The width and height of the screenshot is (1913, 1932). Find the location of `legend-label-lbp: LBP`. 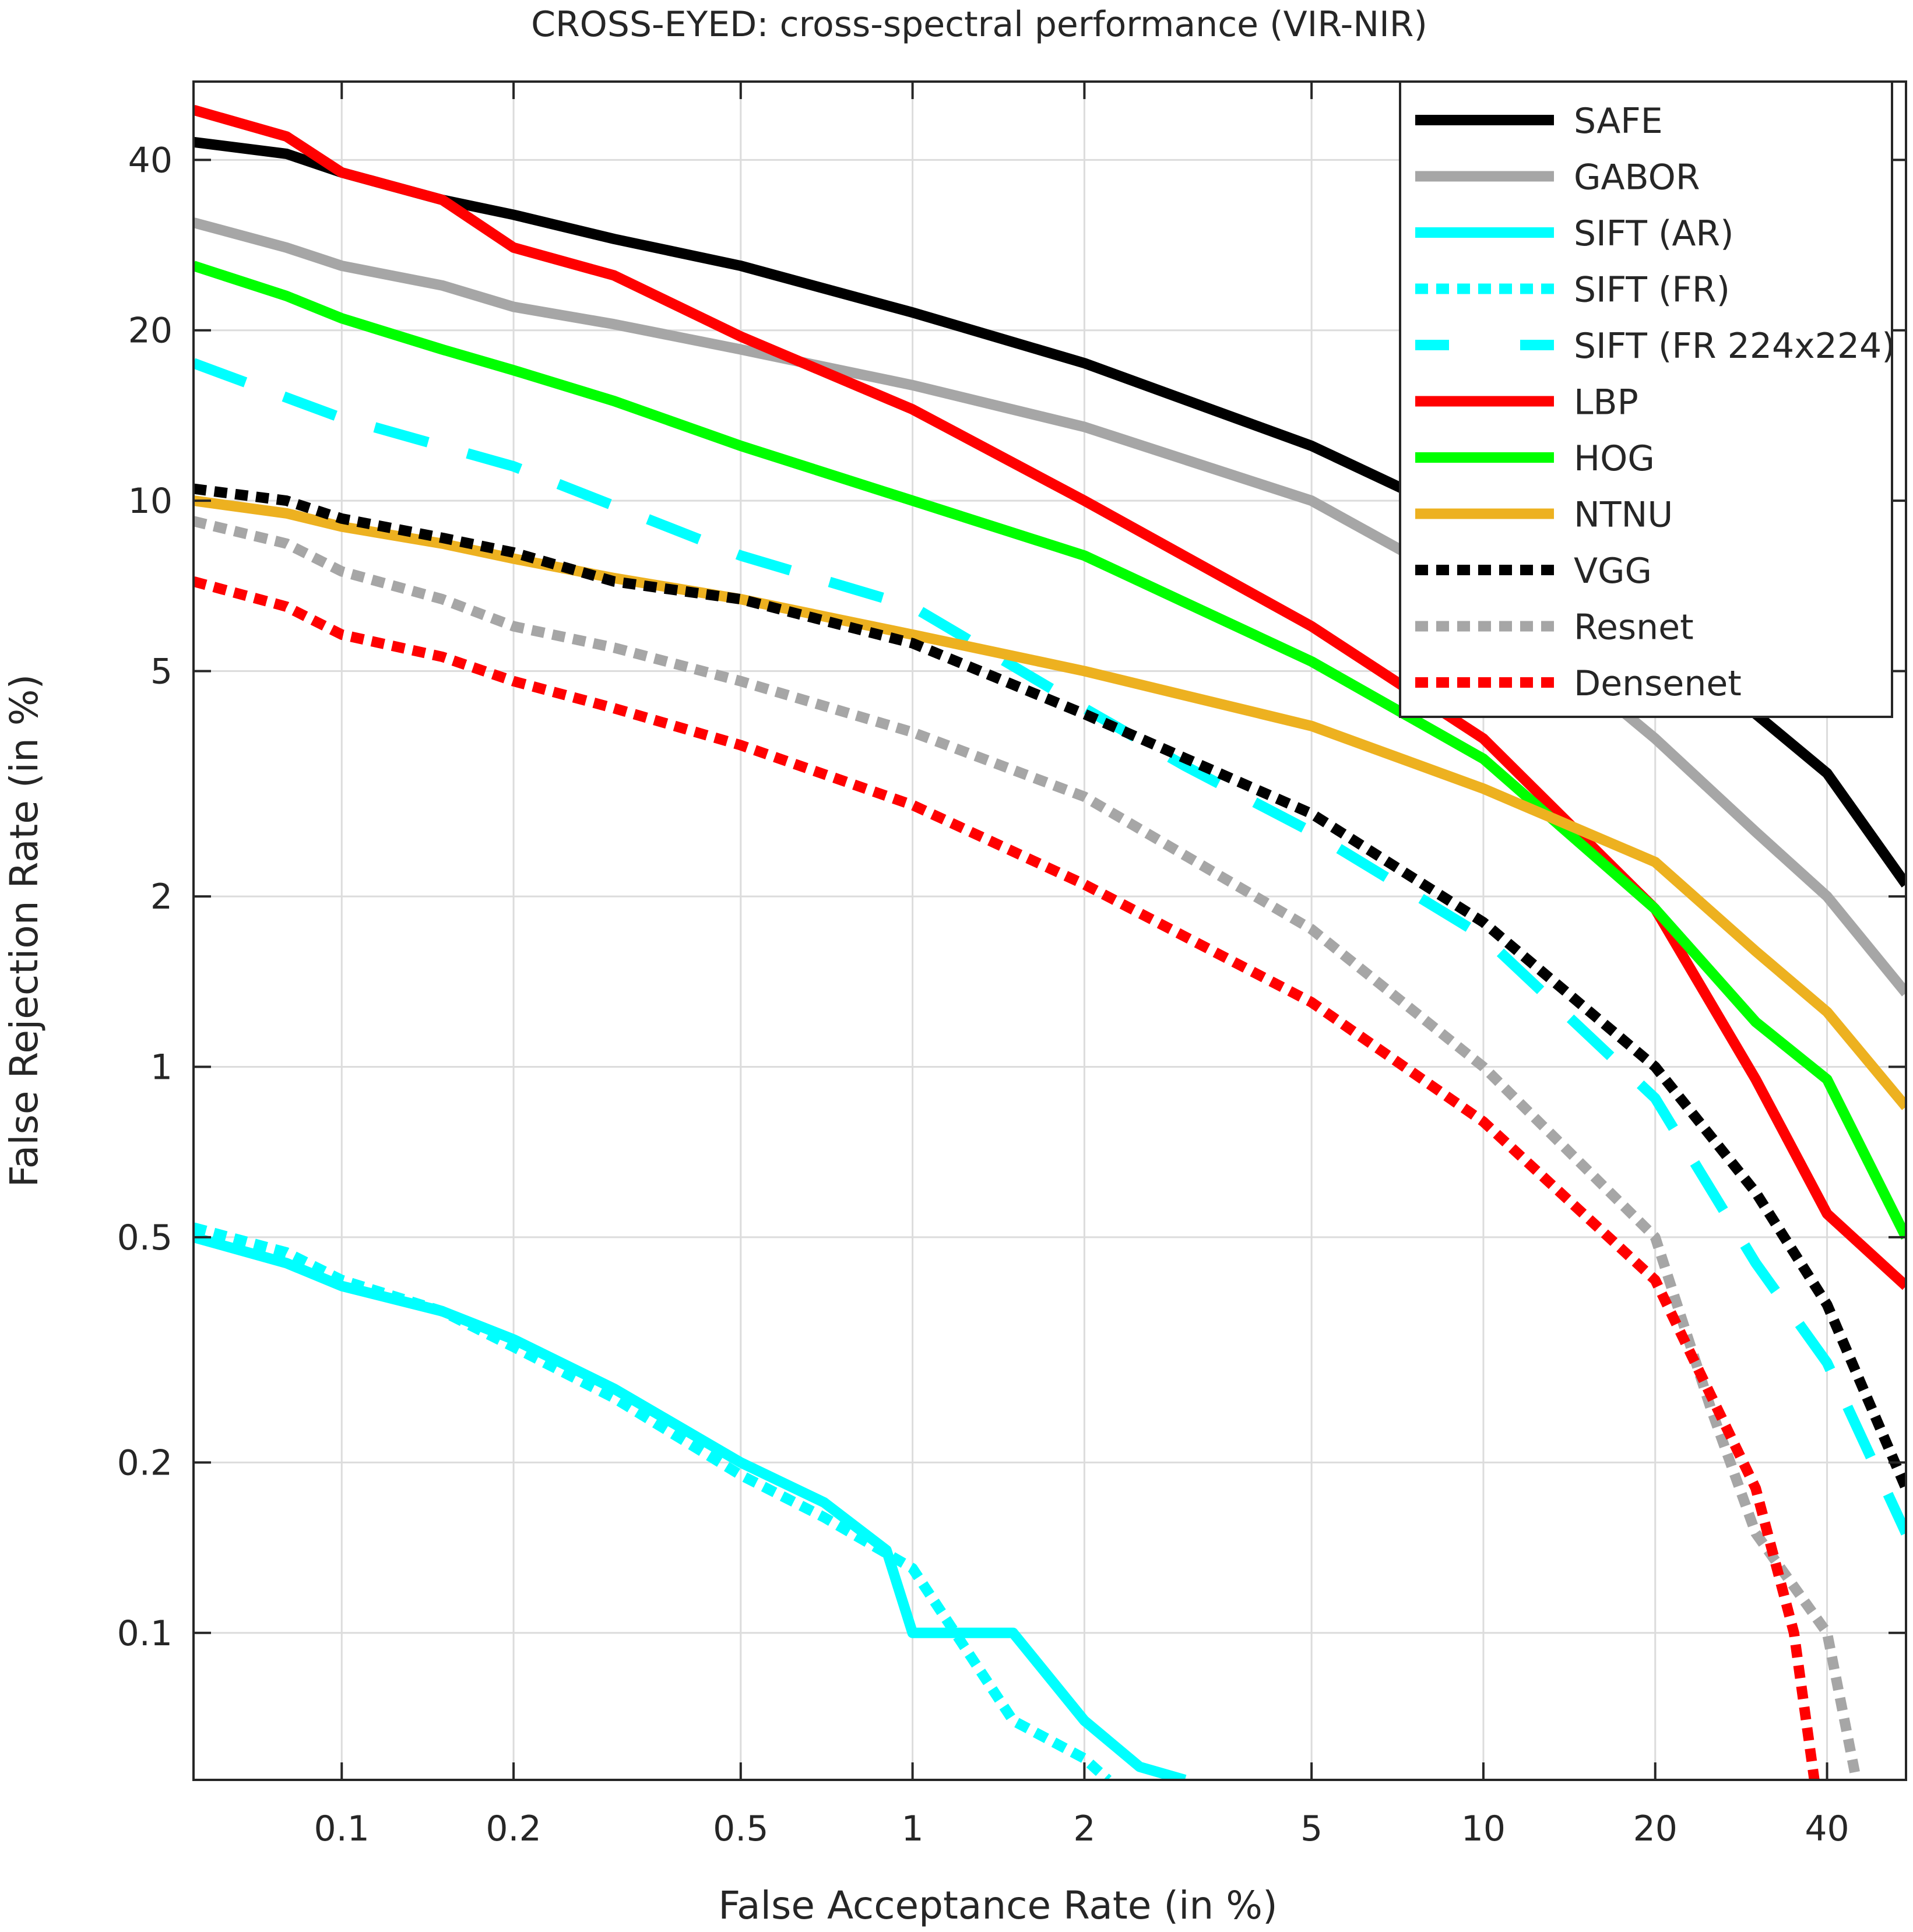

legend-label-lbp: LBP is located at coordinates (1606, 402).